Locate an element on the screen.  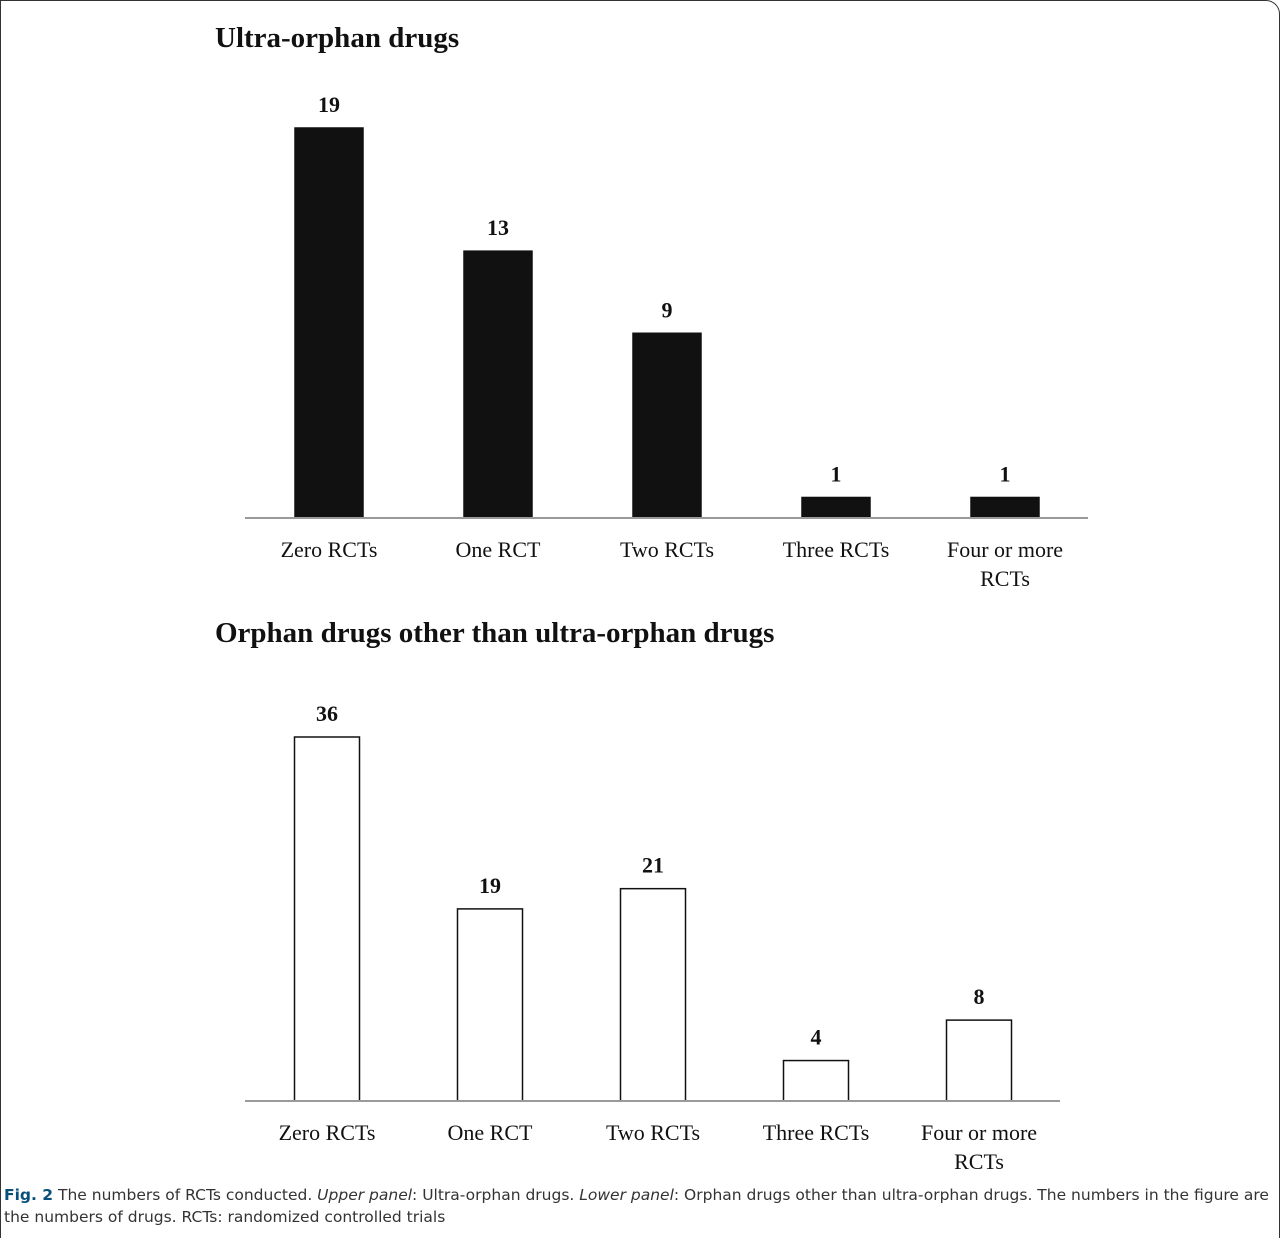
data-label: 21 is located at coordinates (653, 865).